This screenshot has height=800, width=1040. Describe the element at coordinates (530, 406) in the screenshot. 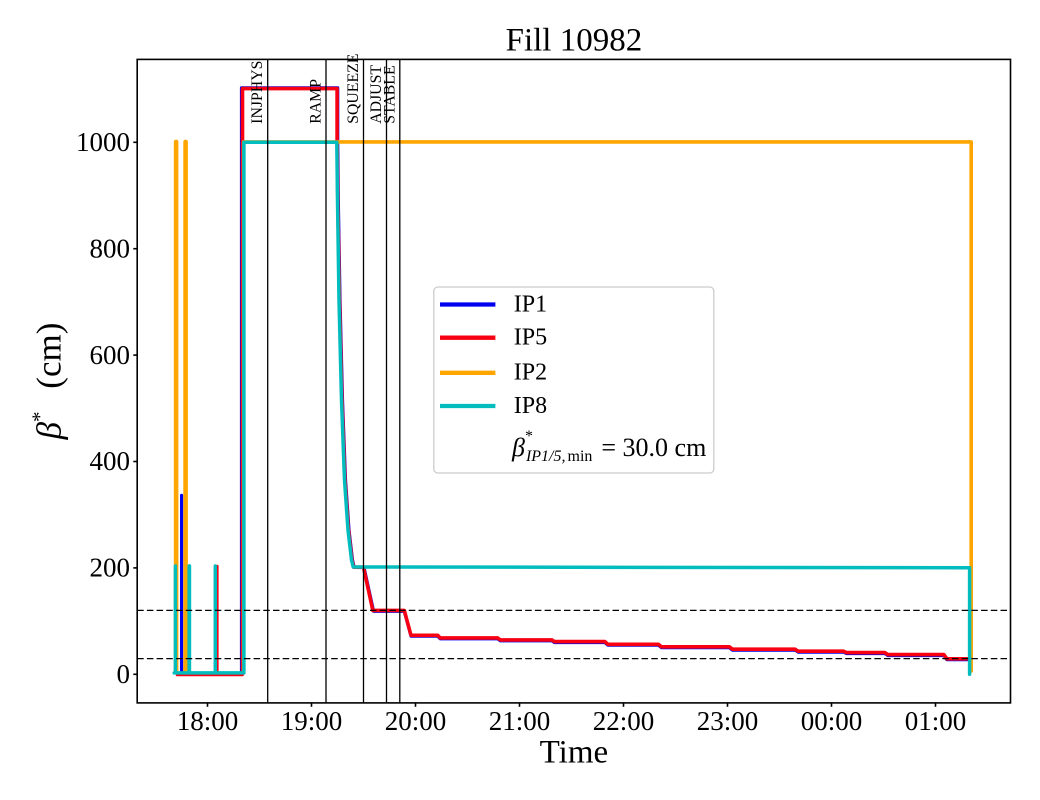

I see `svg-text: IP8` at that location.